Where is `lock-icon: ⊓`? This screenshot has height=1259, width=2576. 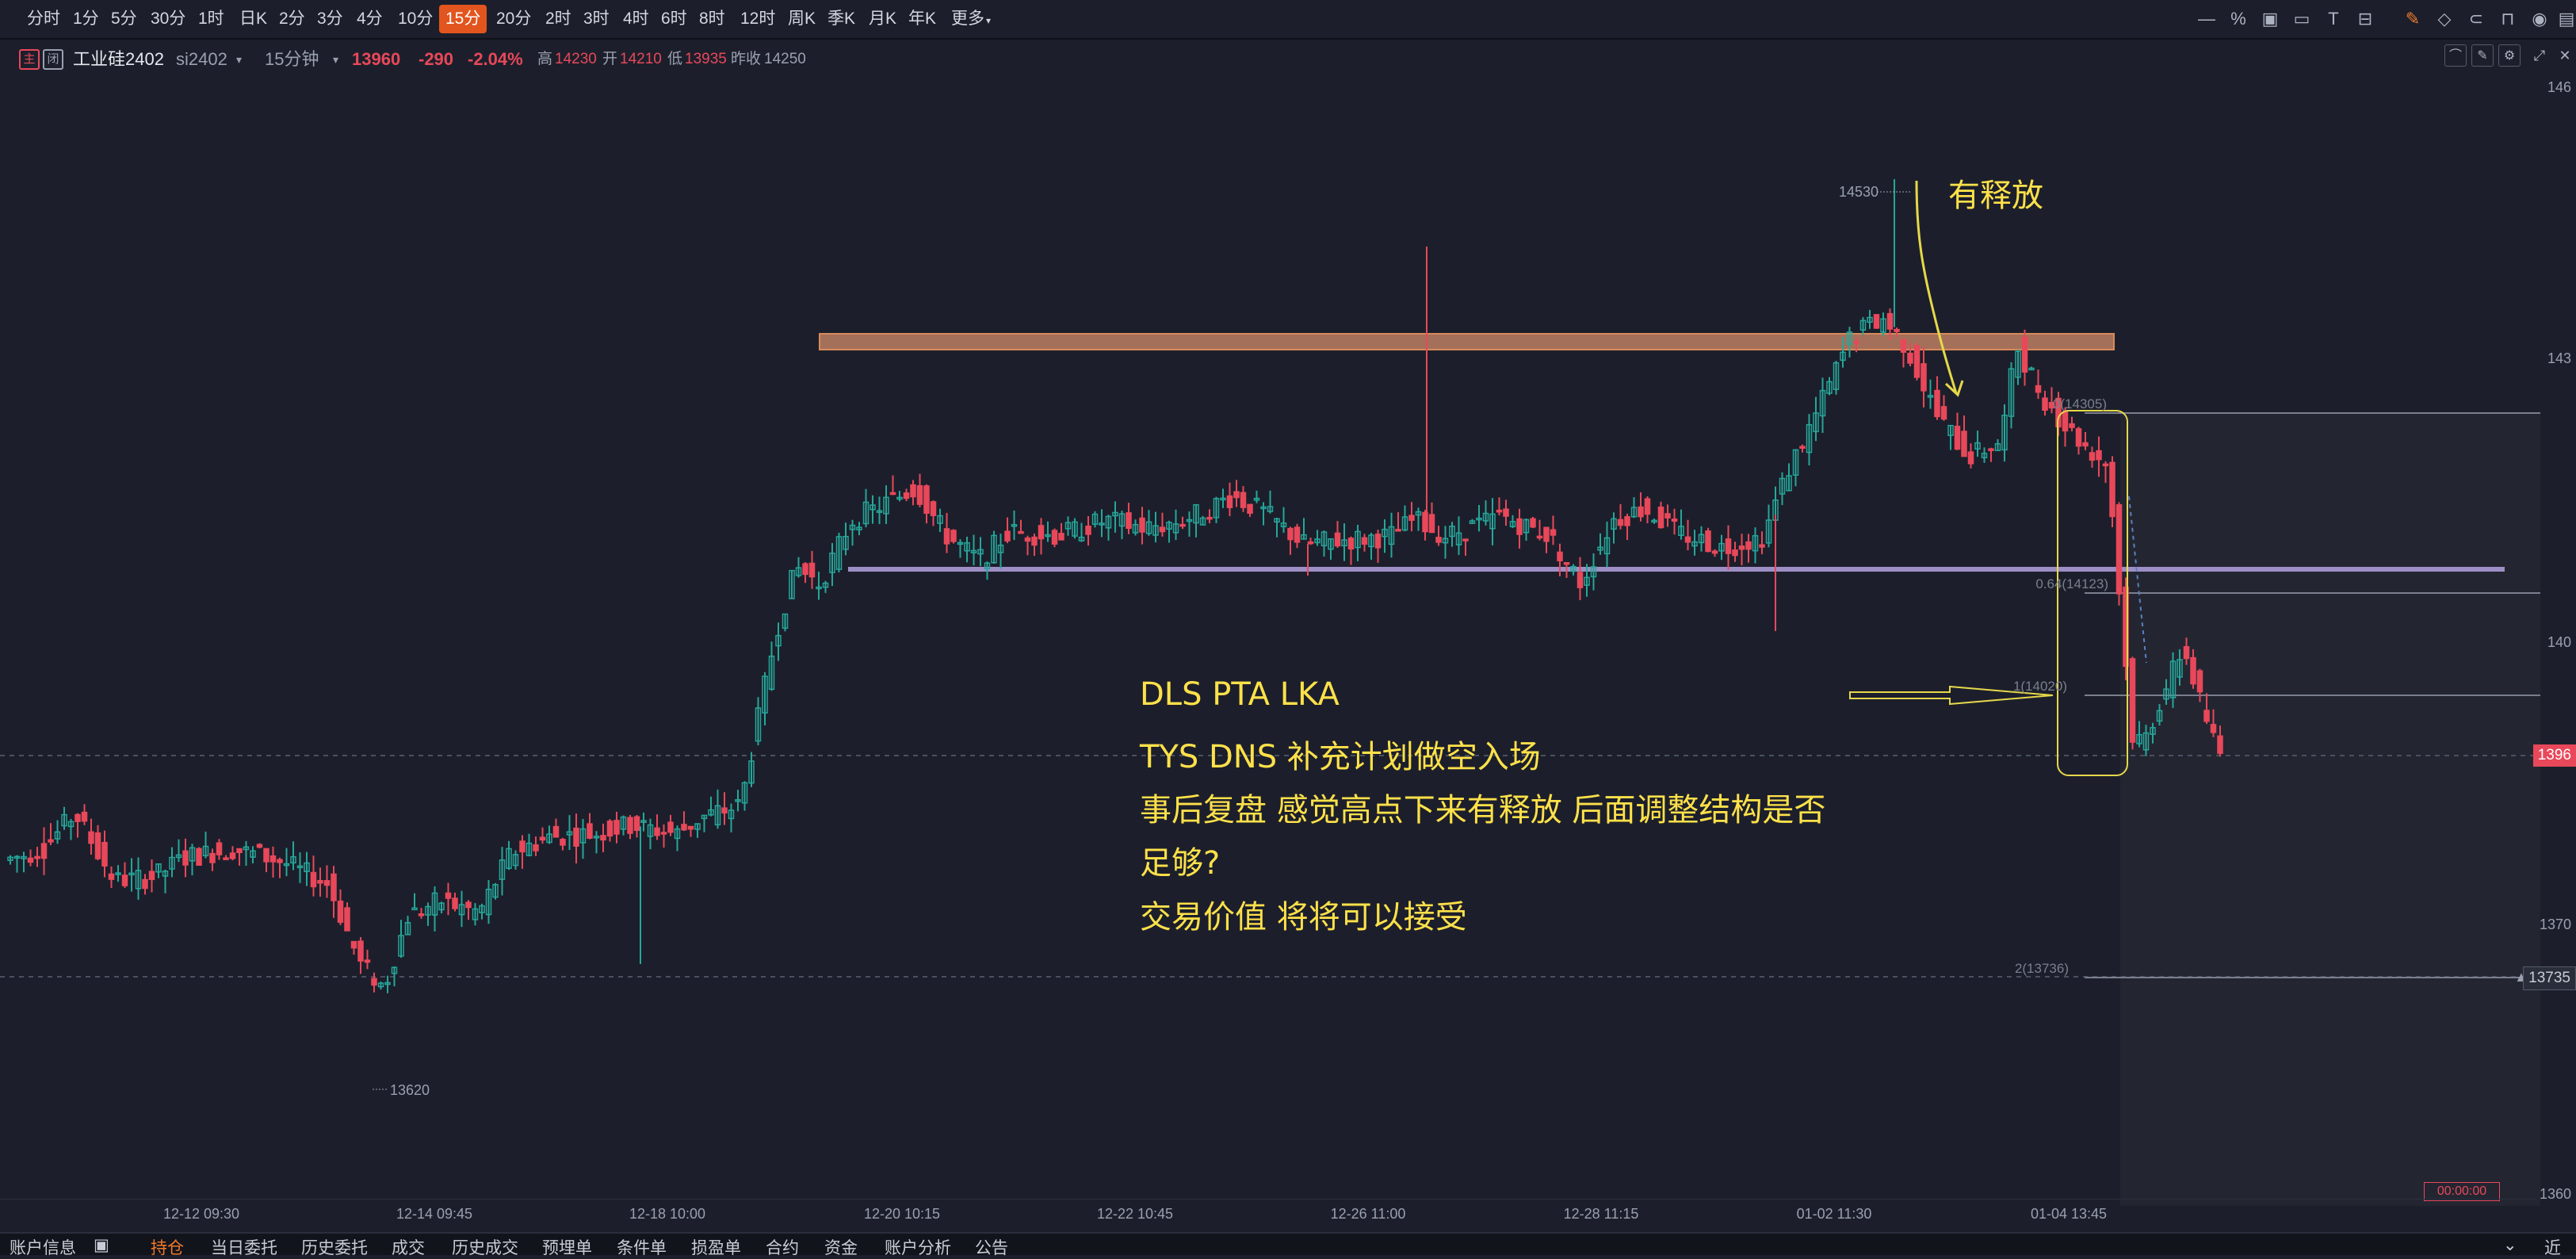 lock-icon: ⊓ is located at coordinates (2508, 19).